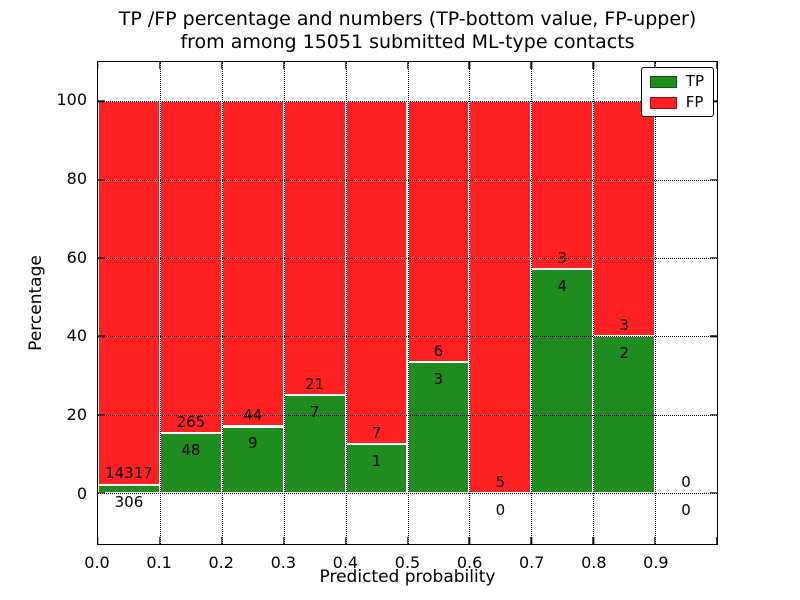 This screenshot has width=800, height=600. I want to click on tp-count-label: 4, so click(562, 285).